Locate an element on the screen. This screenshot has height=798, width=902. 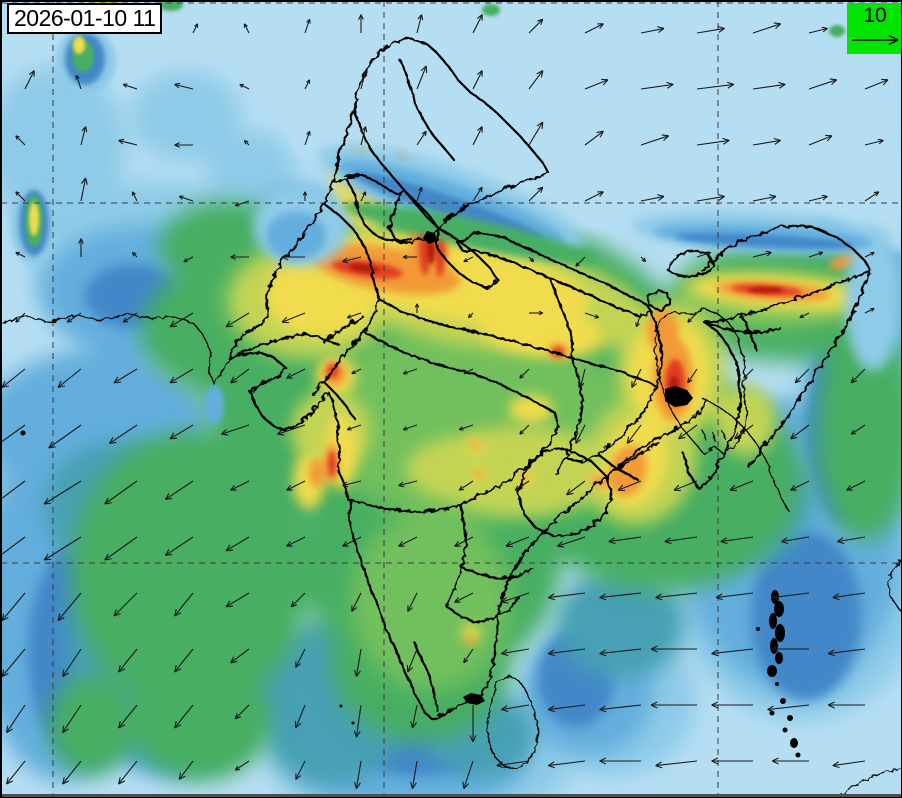
rameswaram-mark is located at coordinates (474, 699).